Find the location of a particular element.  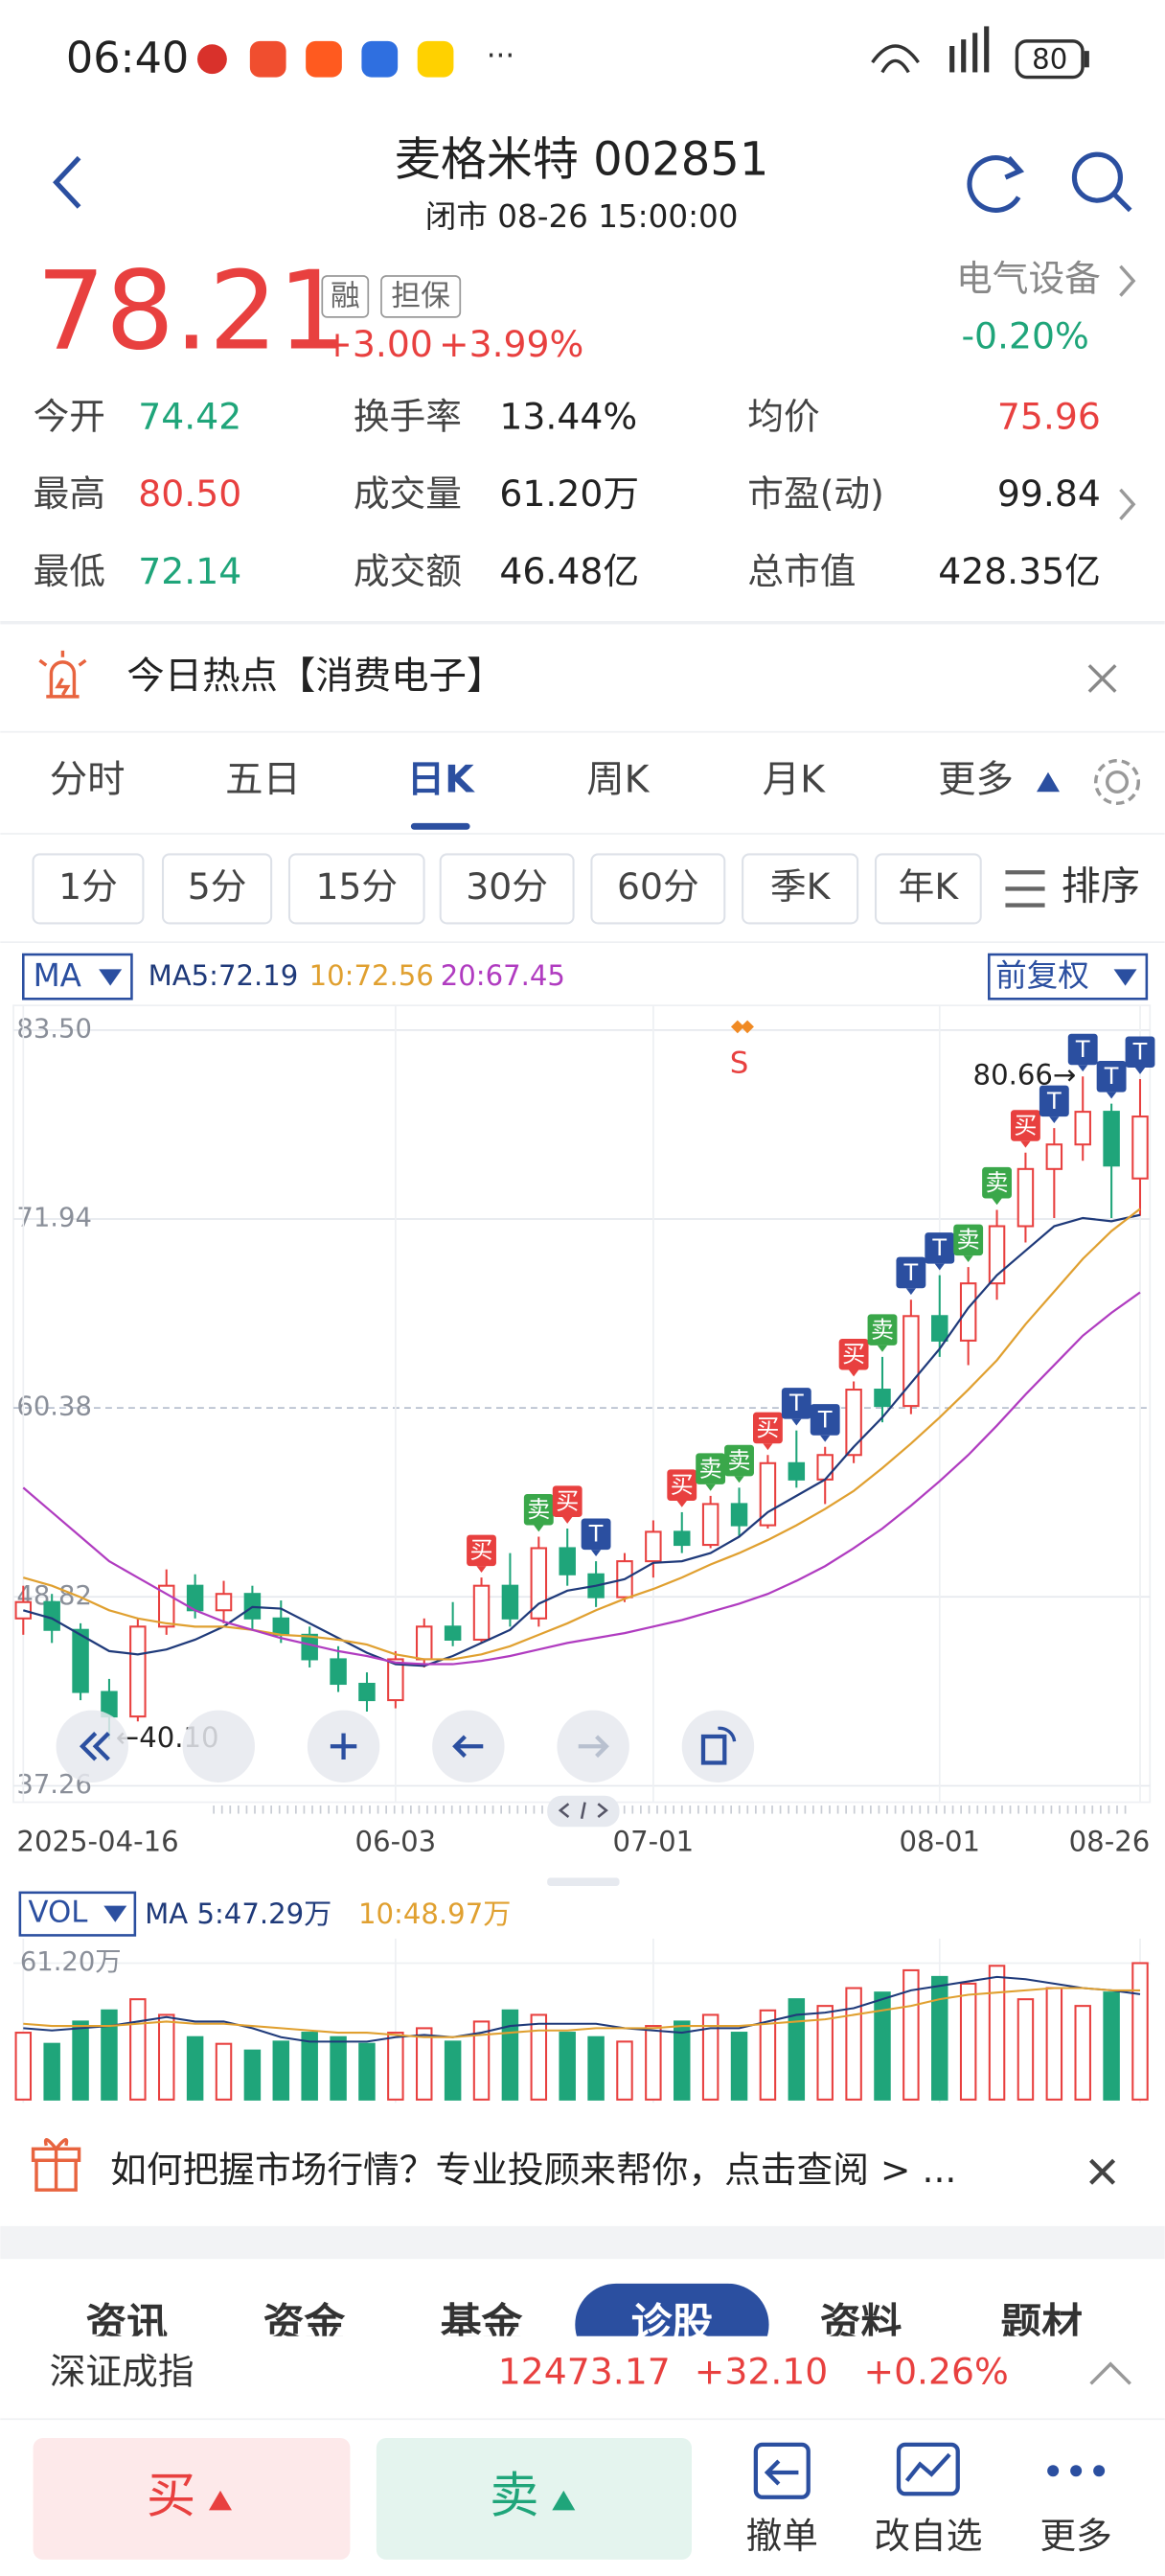

signal-label: 买 is located at coordinates (482, 1550).